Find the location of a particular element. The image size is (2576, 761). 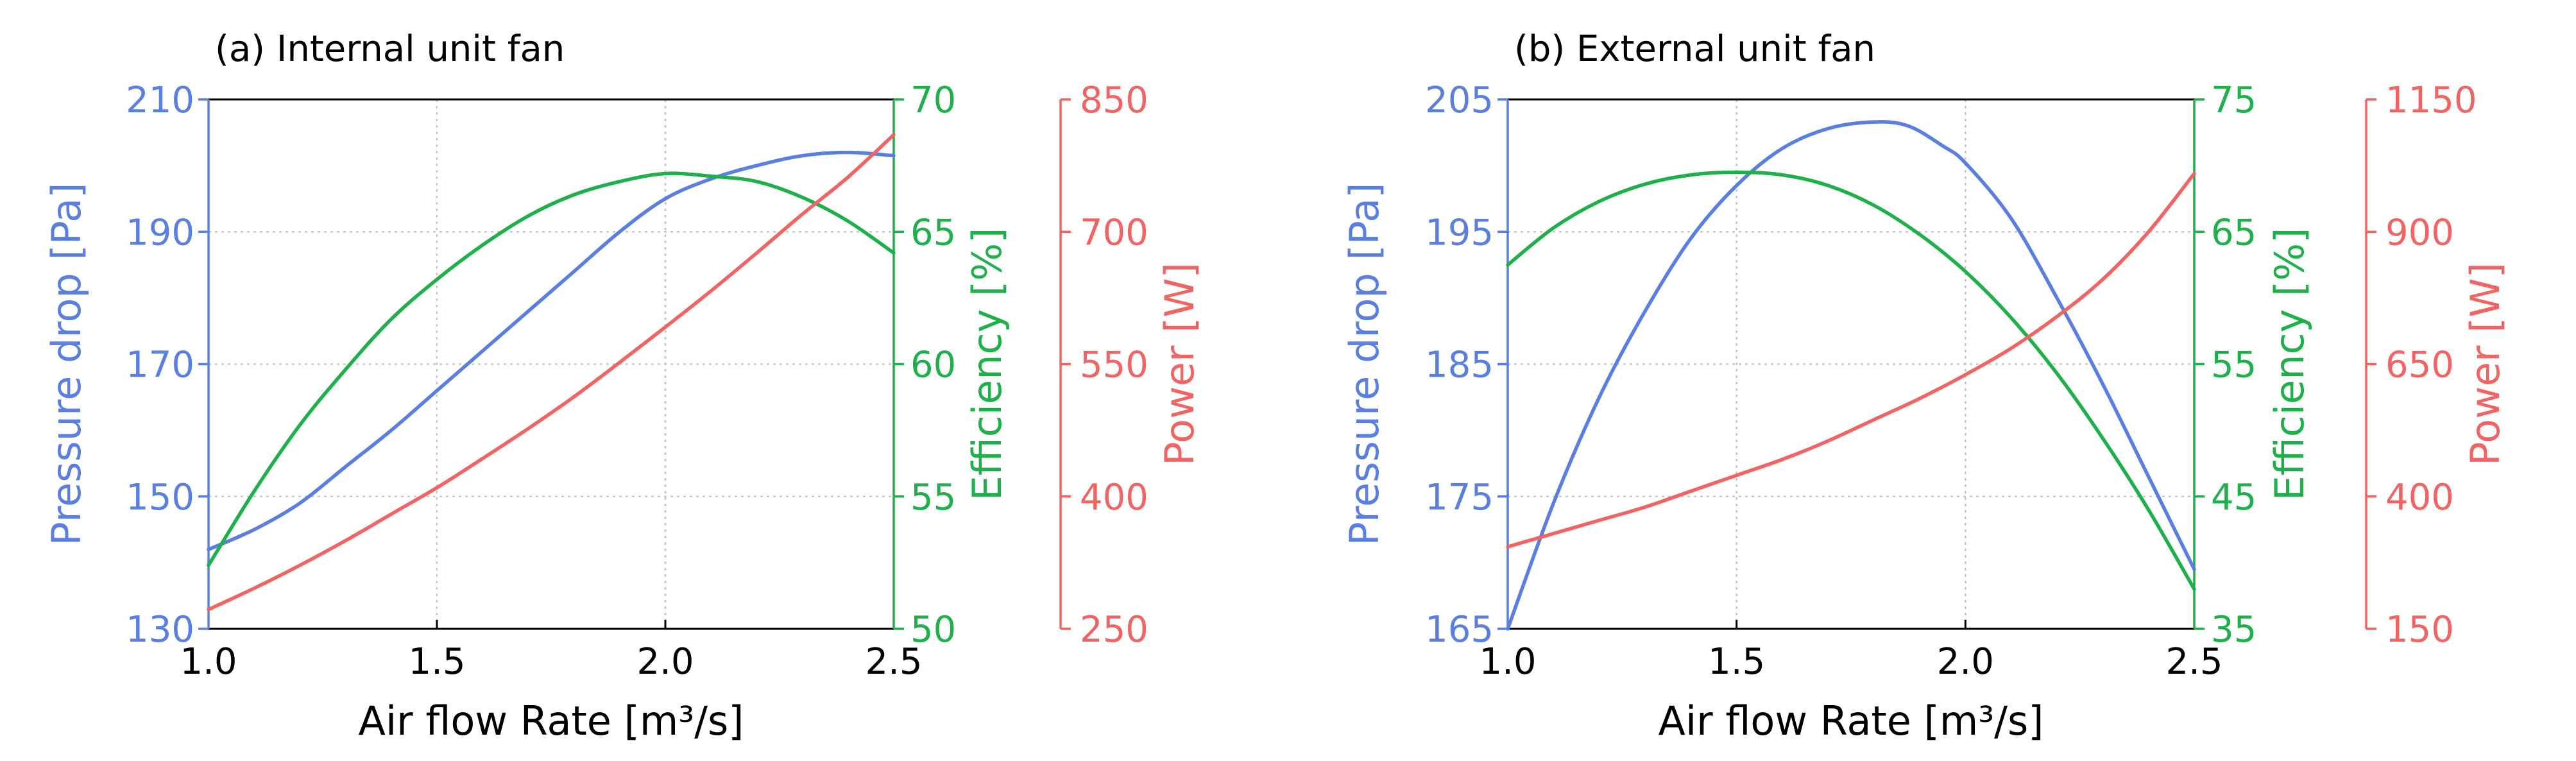

pressure-series-line is located at coordinates (551, 351).